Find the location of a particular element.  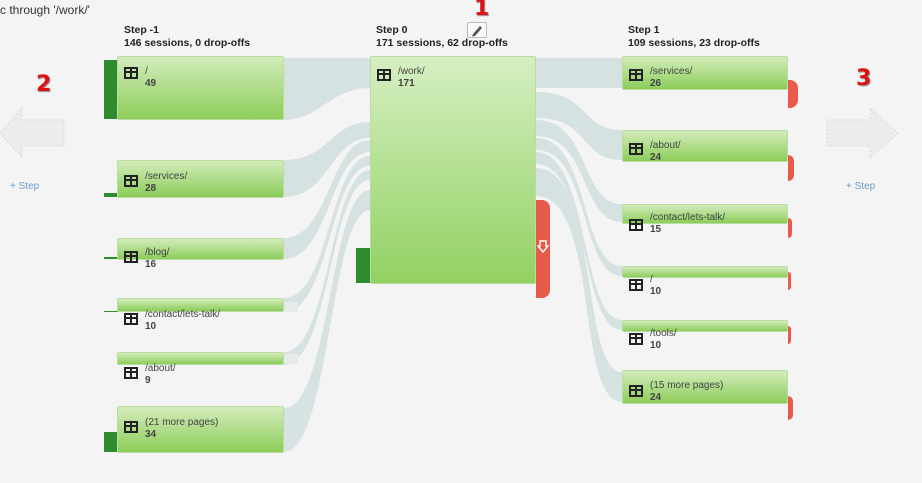

node-step-minus1: /about/ 9 is located at coordinates (200, 369).